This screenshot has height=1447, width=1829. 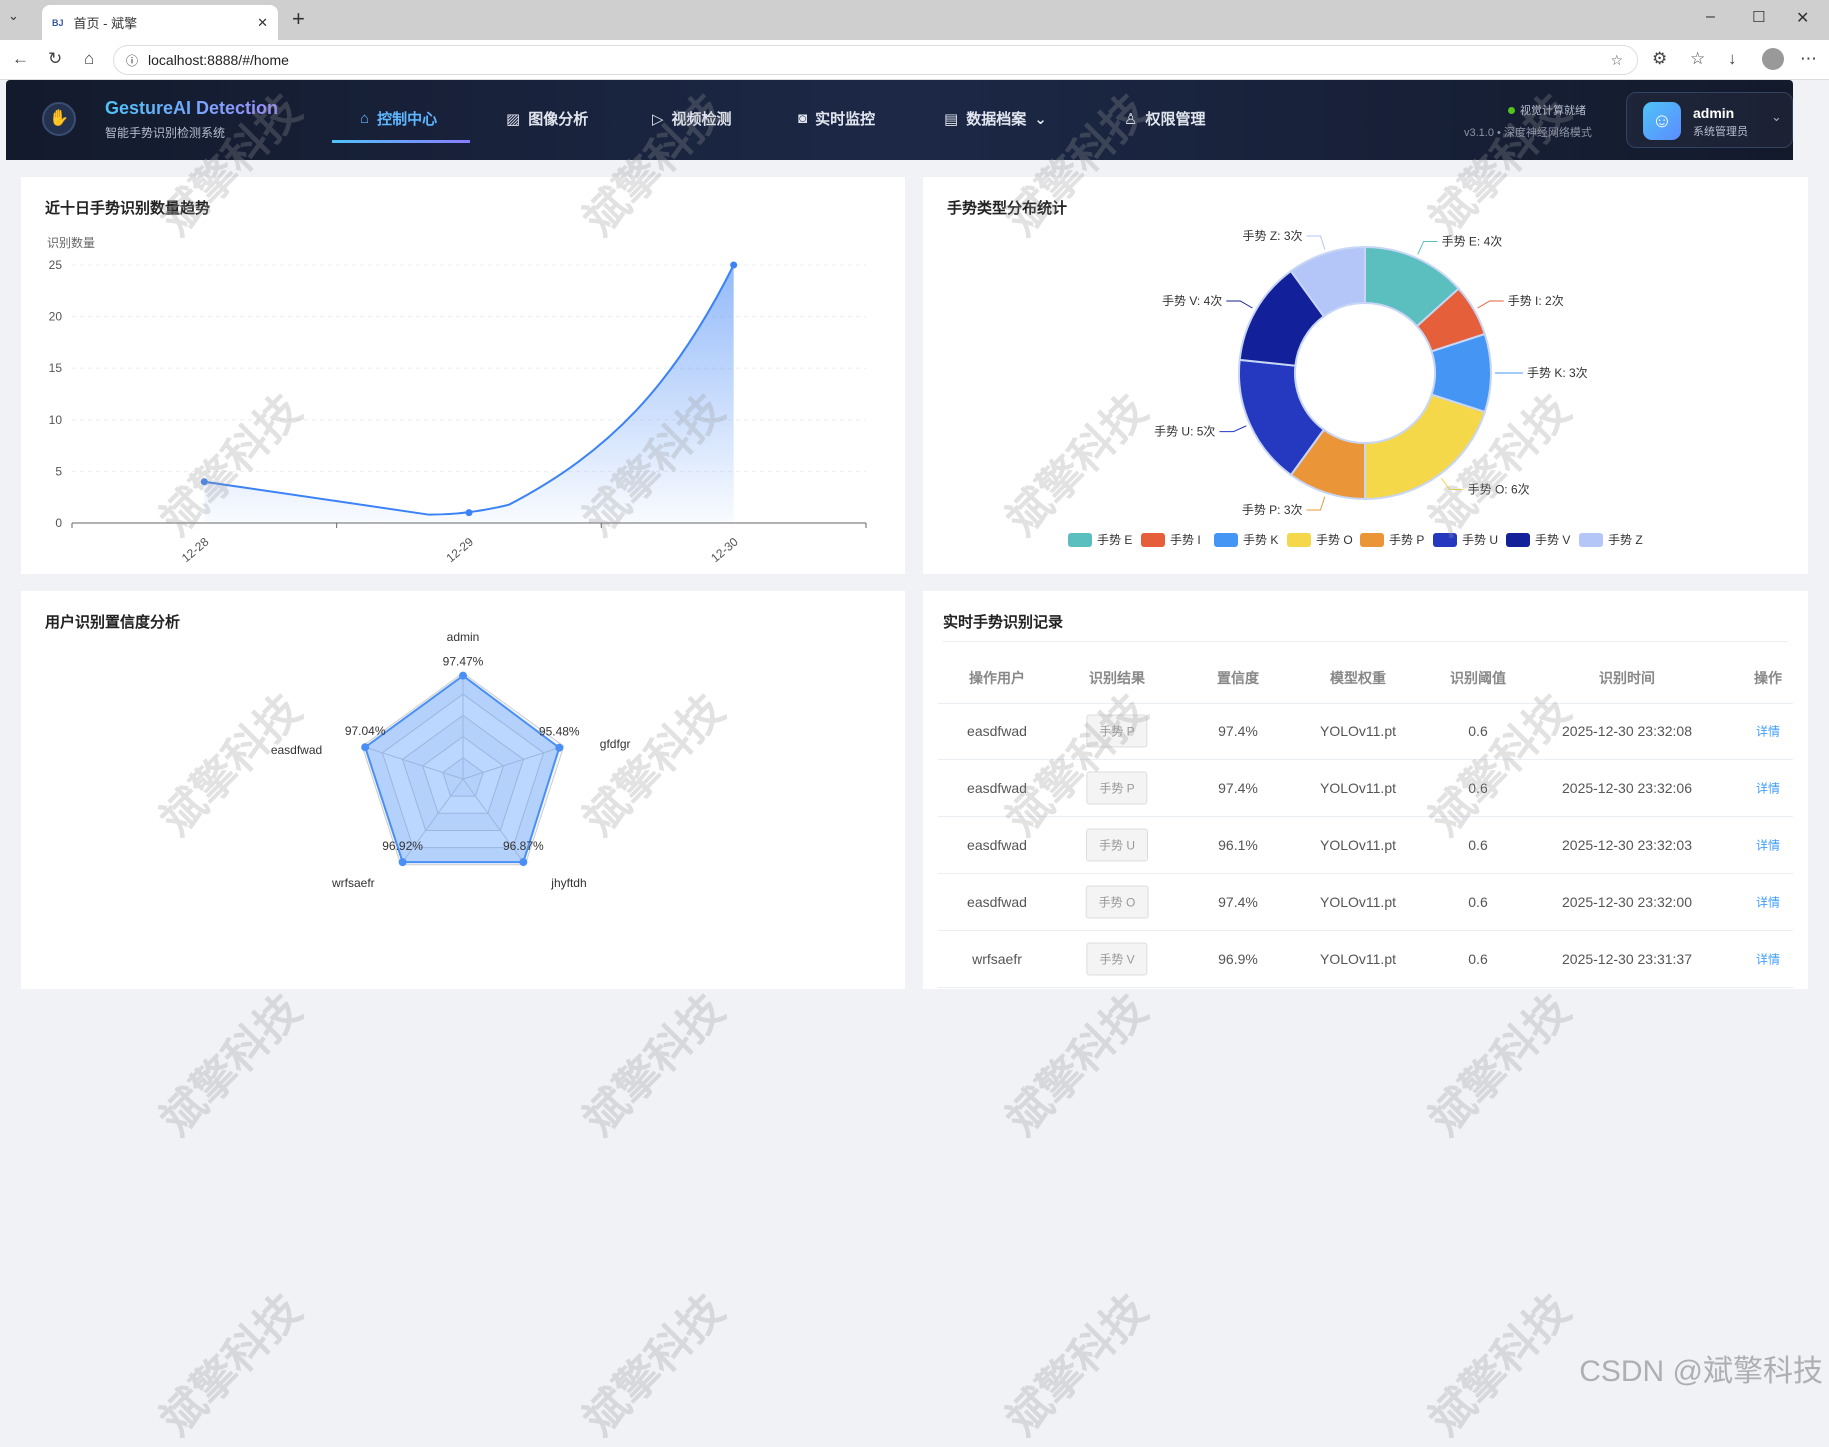 What do you see at coordinates (1660, 58) in the screenshot?
I see `extensions-icon: ⚙` at bounding box center [1660, 58].